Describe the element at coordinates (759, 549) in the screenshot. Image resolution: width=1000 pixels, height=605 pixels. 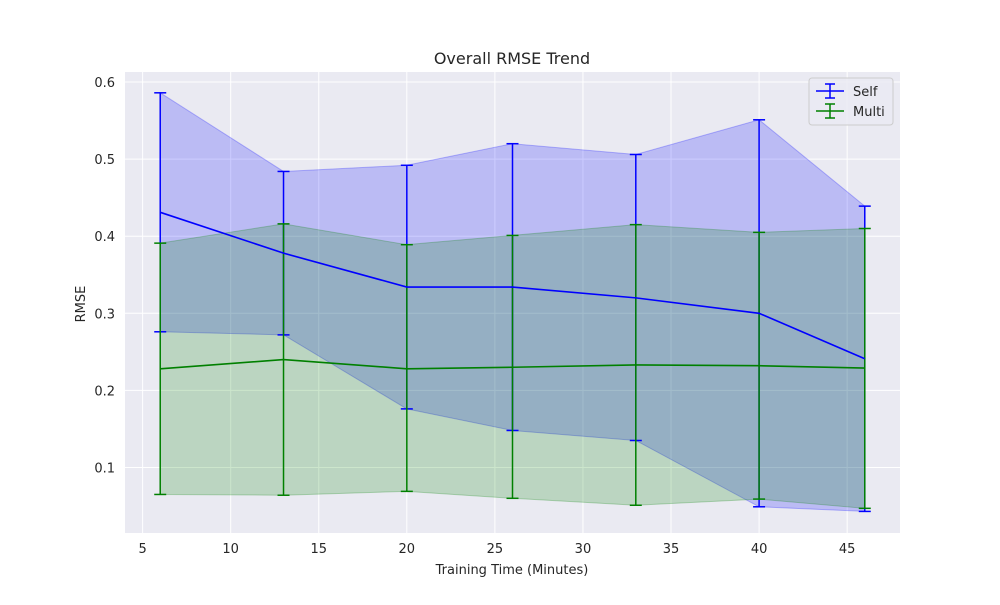
I see `x-tick-label: 40` at that location.